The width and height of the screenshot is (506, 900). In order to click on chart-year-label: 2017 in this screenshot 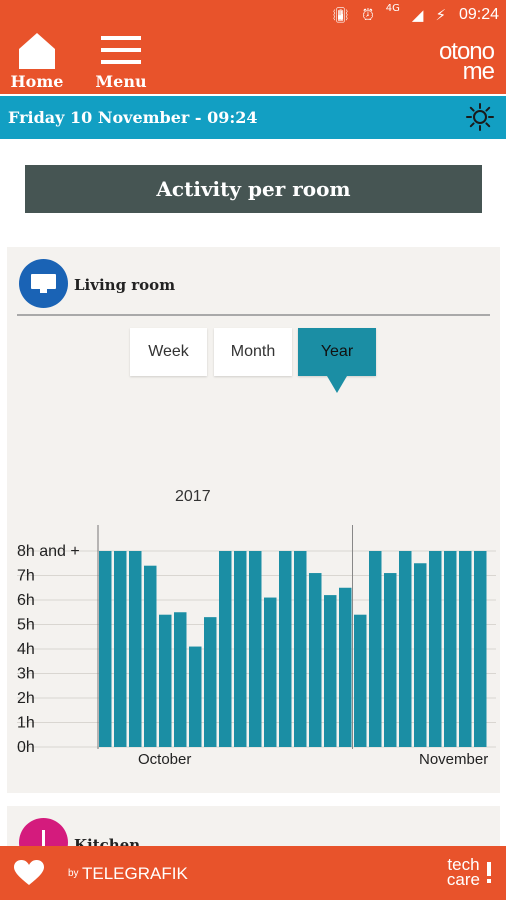, I will do `click(193, 496)`.